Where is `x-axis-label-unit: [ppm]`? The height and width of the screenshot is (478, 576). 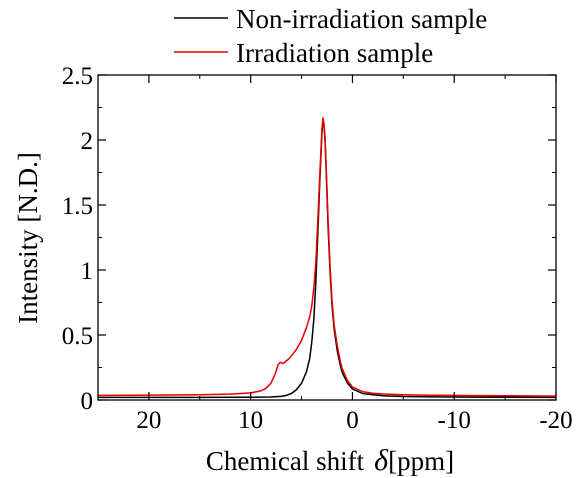 x-axis-label-unit: [ppm] is located at coordinates (421, 461).